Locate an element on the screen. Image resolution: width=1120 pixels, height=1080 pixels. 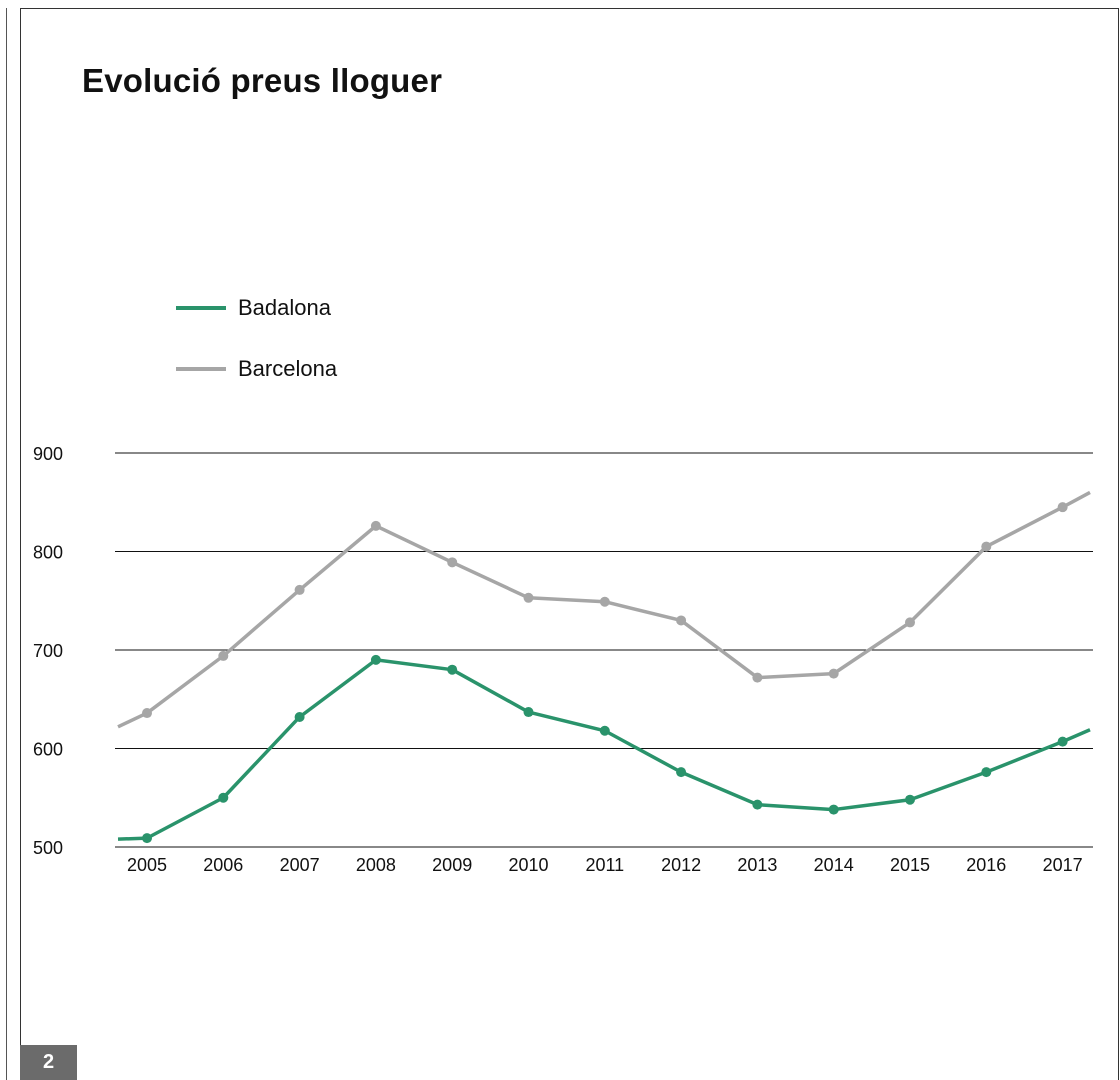
legend-item-badalona: Badalona is located at coordinates (253, 308).